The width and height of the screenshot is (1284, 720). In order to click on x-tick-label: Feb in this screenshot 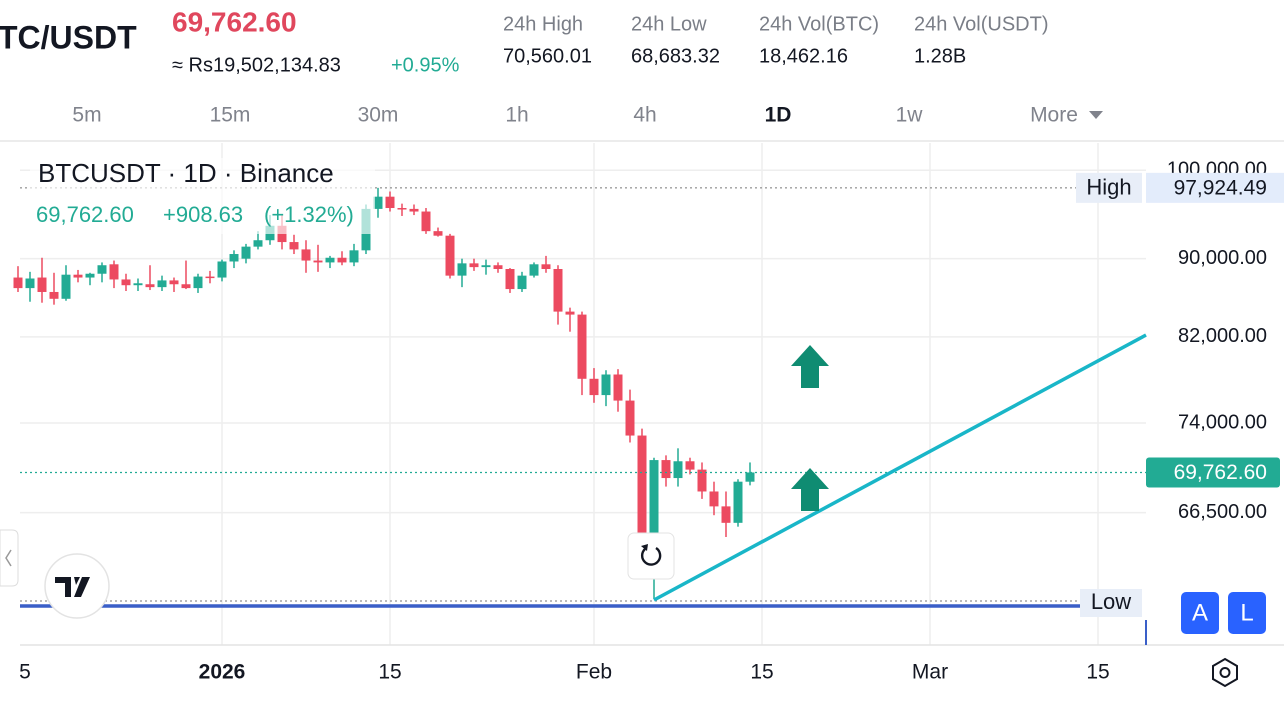, I will do `click(594, 672)`.